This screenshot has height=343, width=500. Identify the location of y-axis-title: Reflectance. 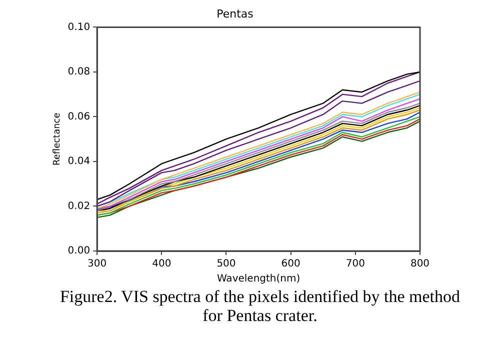
(57, 139).